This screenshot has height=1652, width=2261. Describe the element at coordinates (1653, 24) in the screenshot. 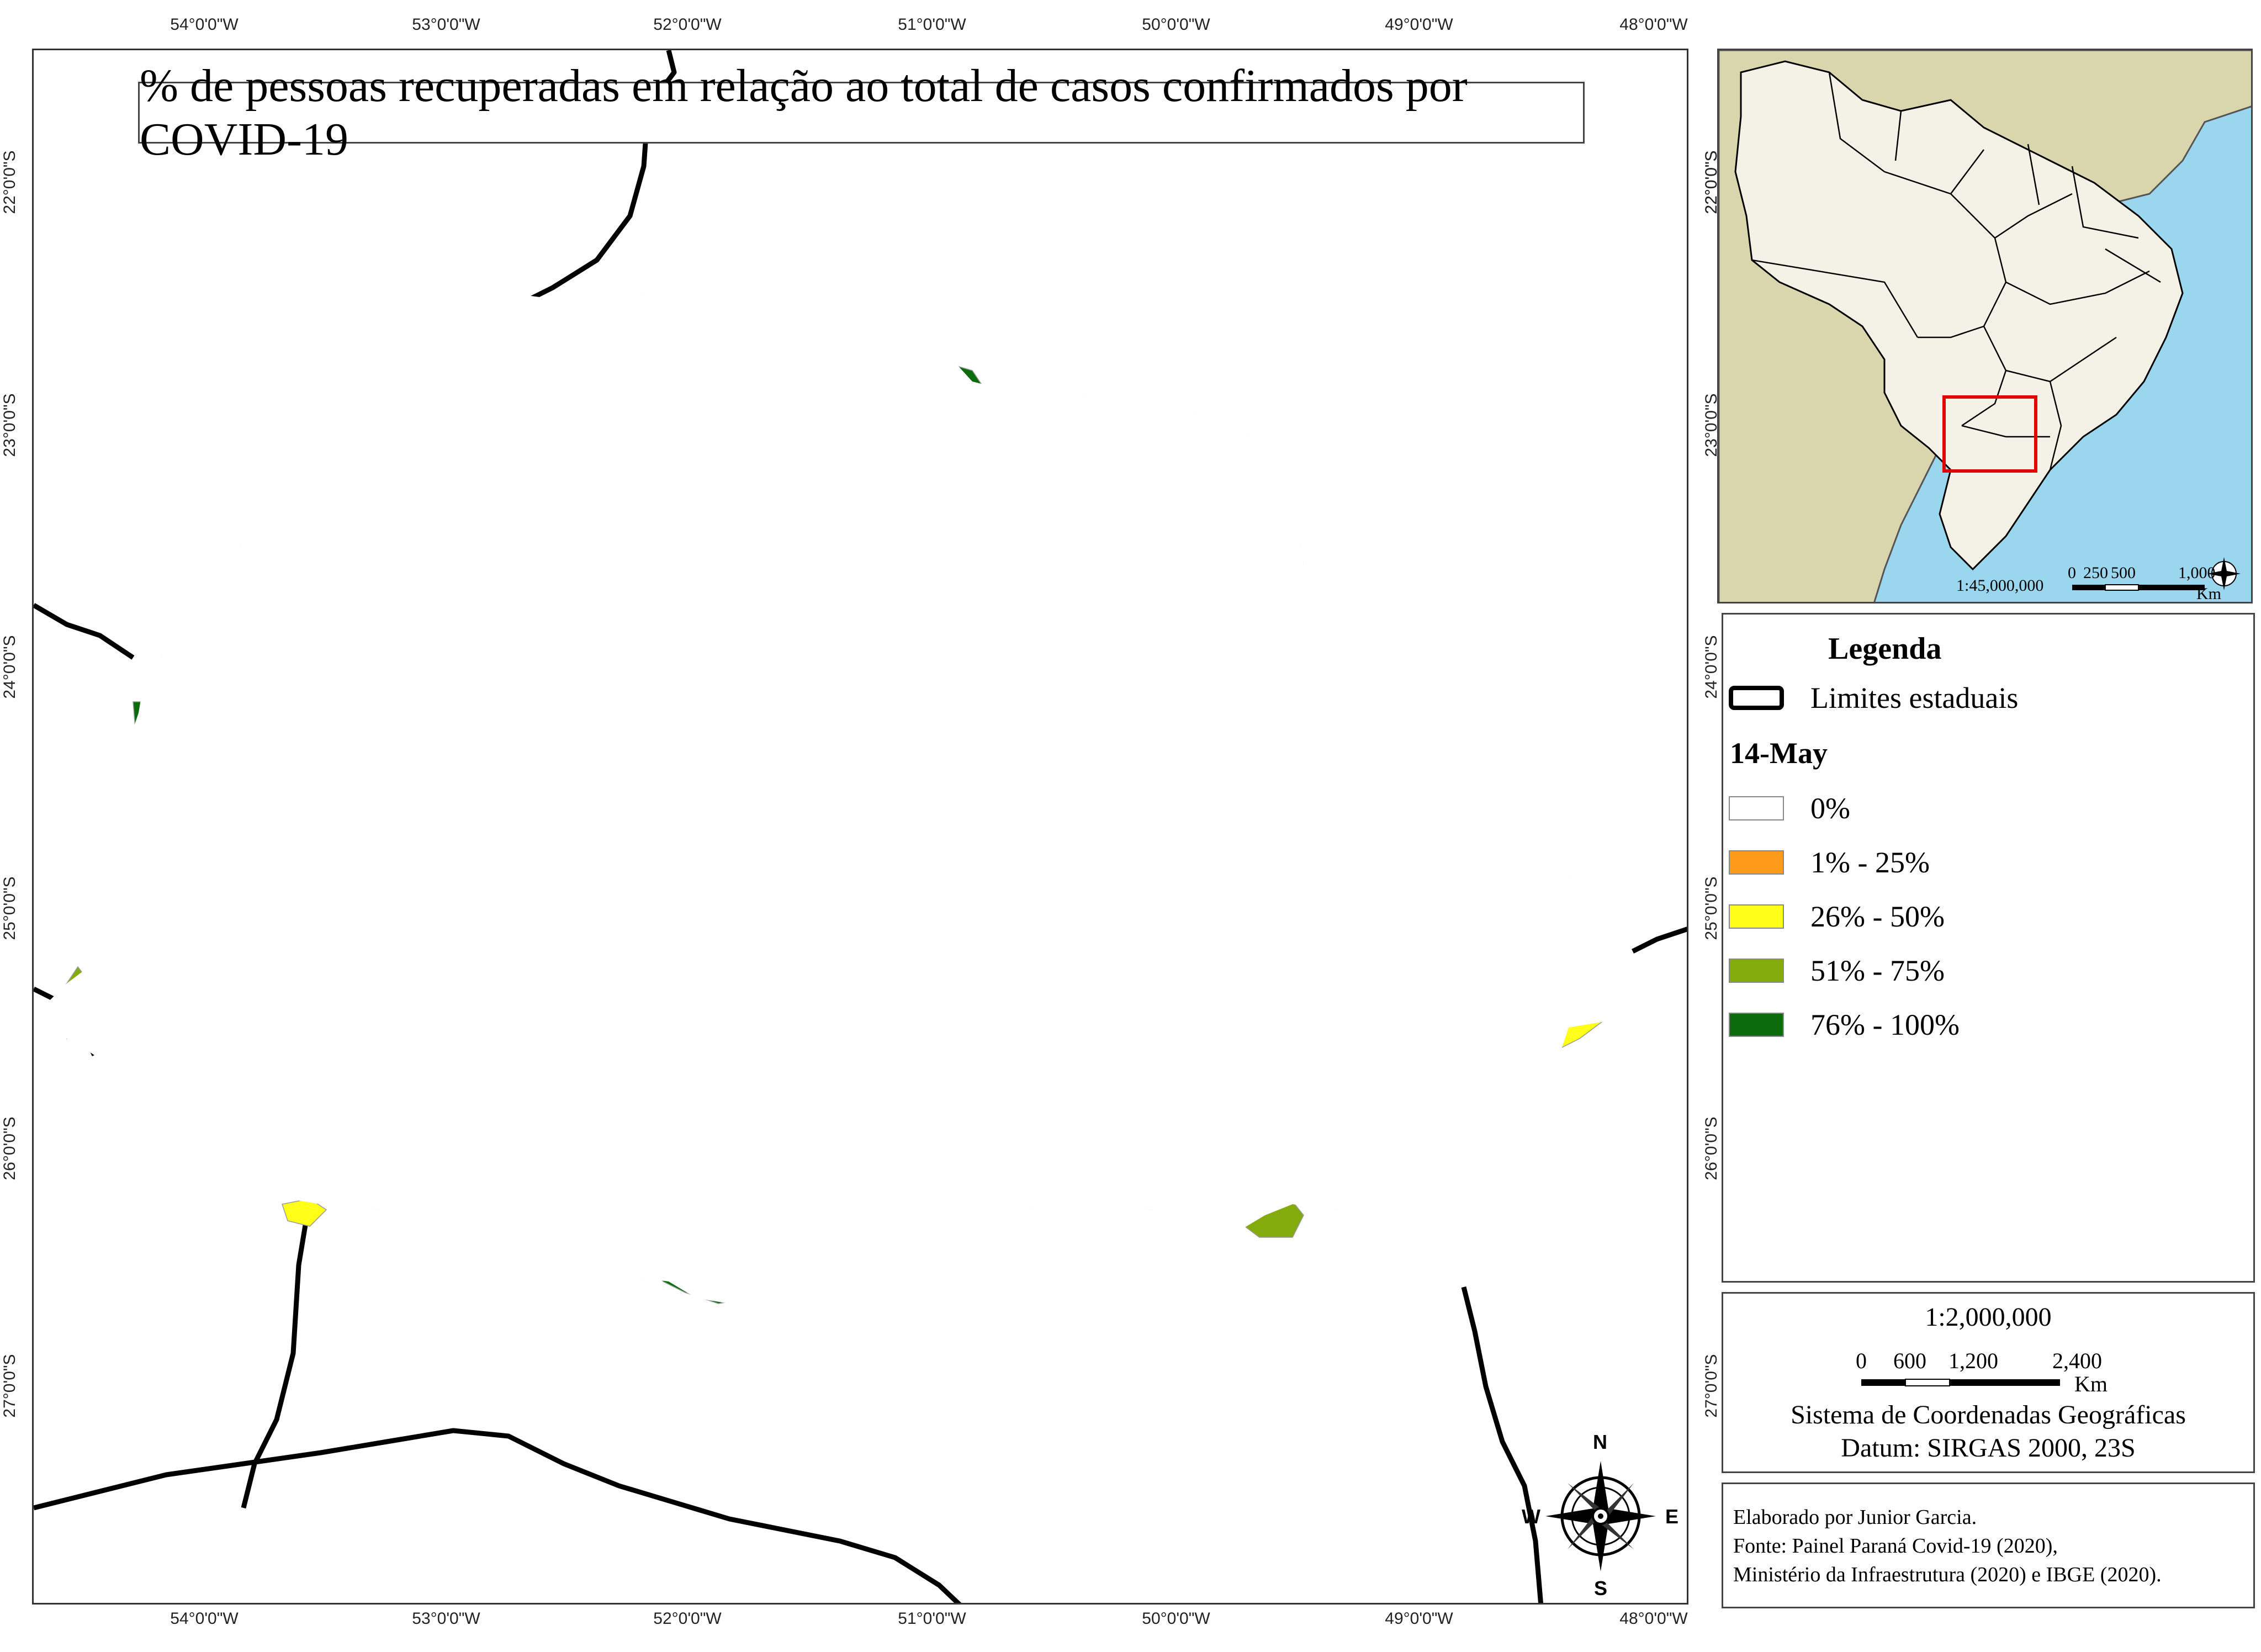

I see `lon-tick-top: 48°0'0"W` at that location.